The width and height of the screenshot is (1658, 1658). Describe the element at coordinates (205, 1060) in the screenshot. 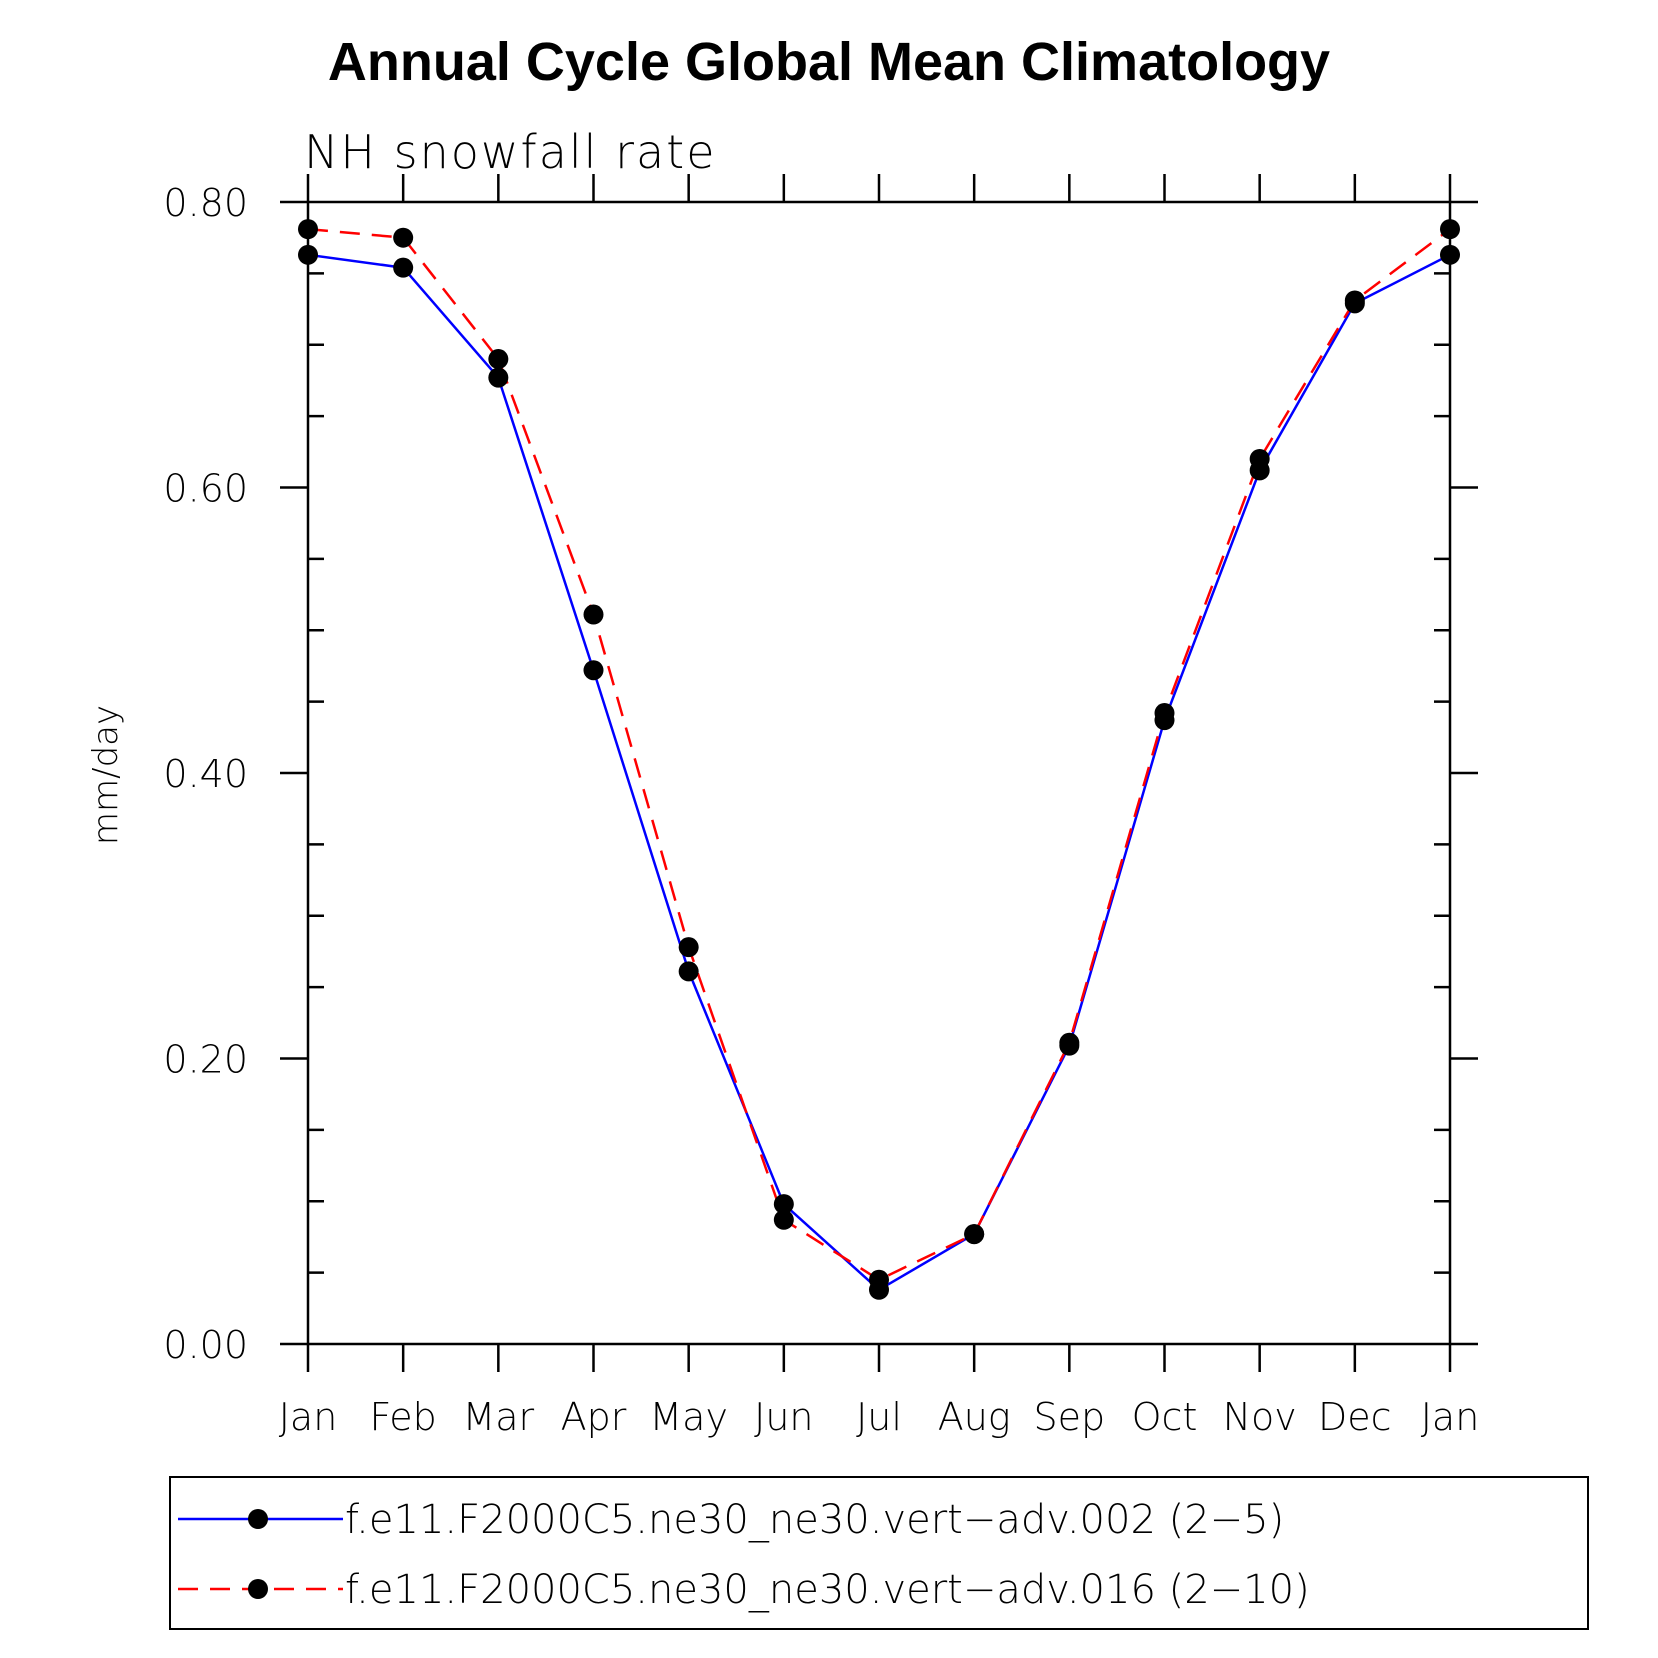

I see `y-tick-label: 0.20` at that location.